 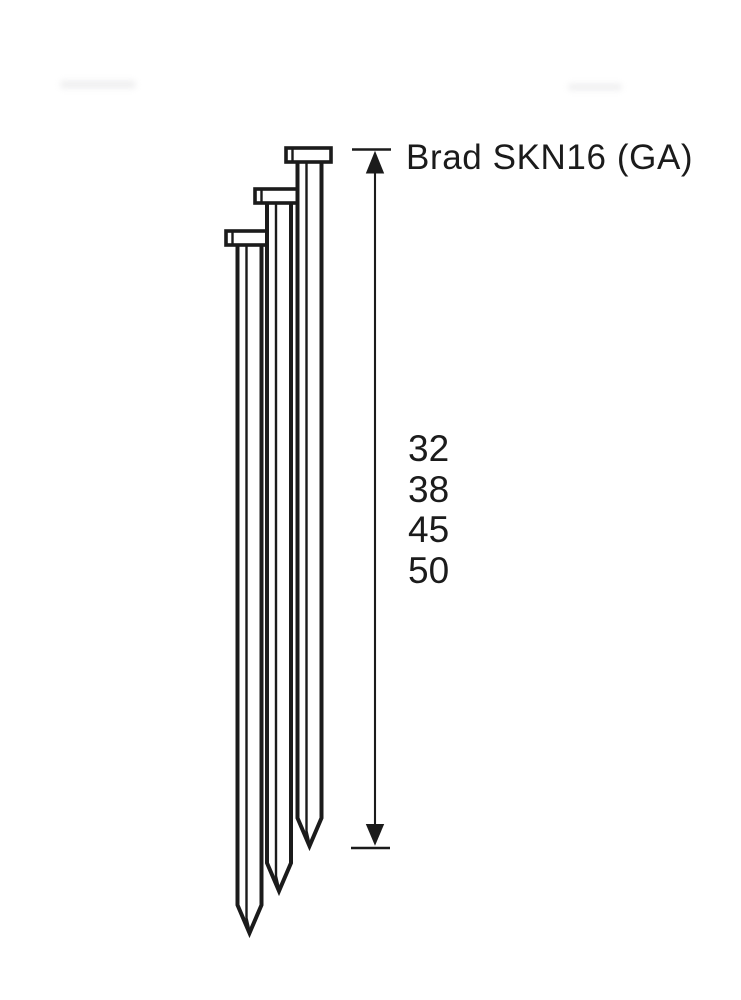 I want to click on nail-short-icon, so click(x=248, y=584).